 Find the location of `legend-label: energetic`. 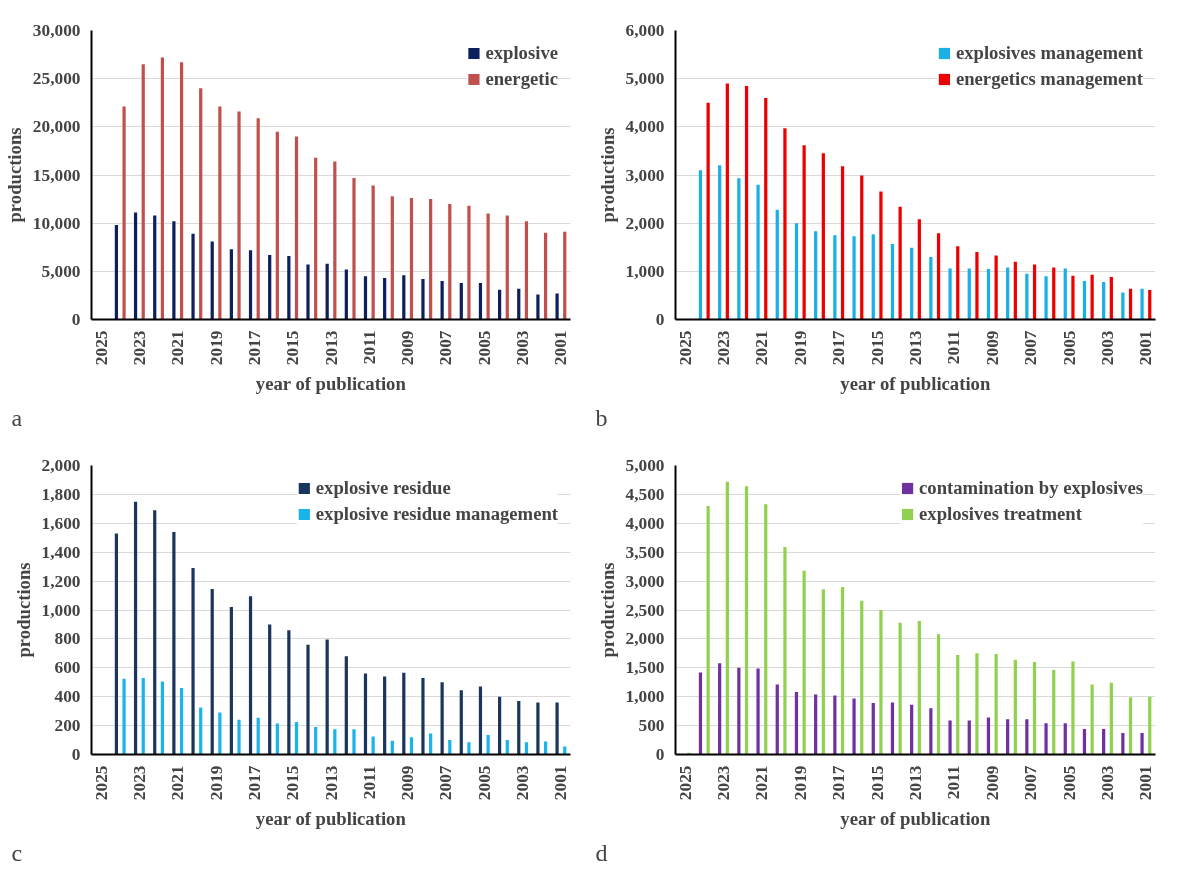

legend-label: energetic is located at coordinates (521, 79).